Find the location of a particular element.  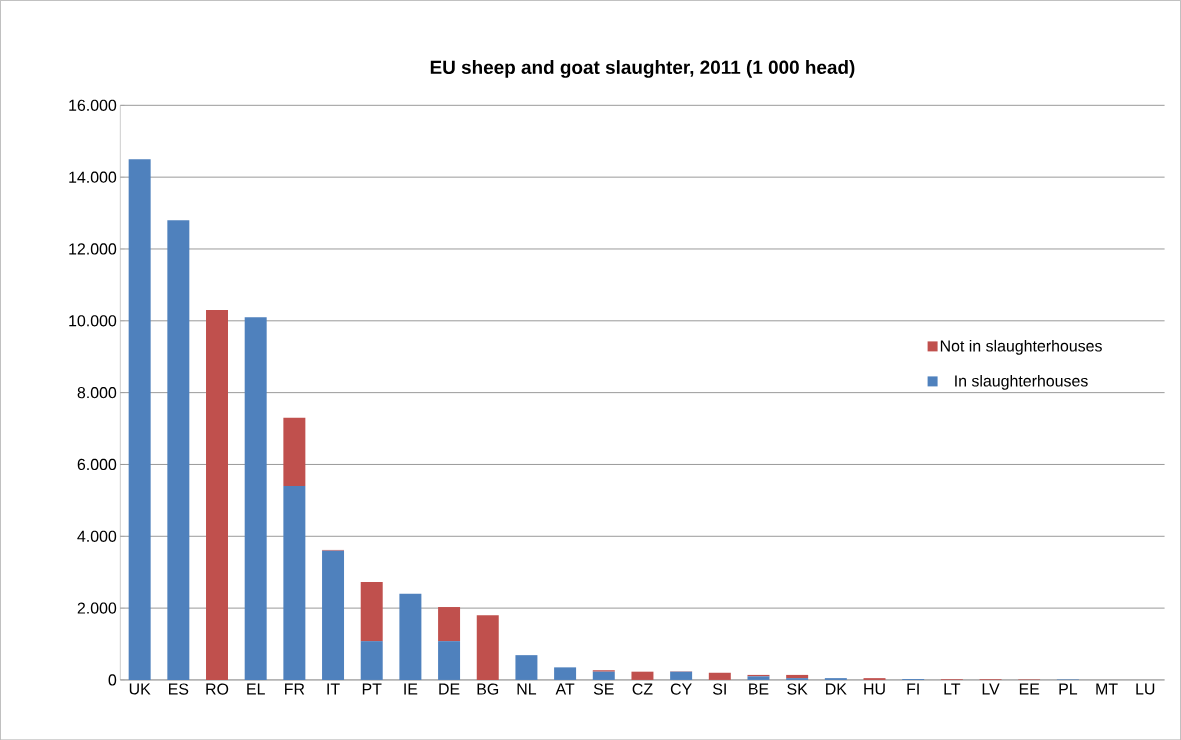

x-tick-label: EE is located at coordinates (1029, 689).